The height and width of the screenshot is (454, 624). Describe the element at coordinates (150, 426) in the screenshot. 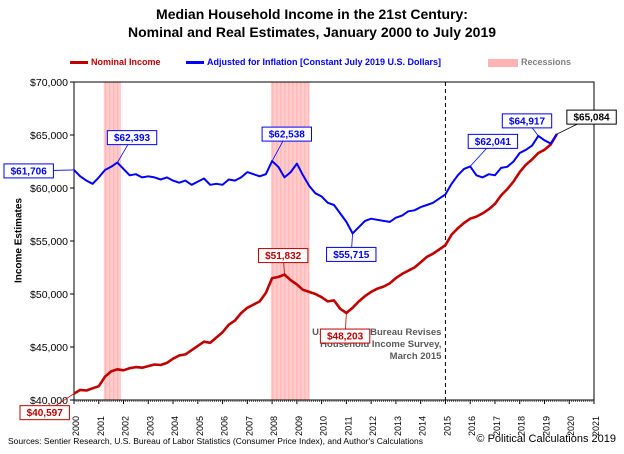

I see `x-tick-label: 2003` at that location.